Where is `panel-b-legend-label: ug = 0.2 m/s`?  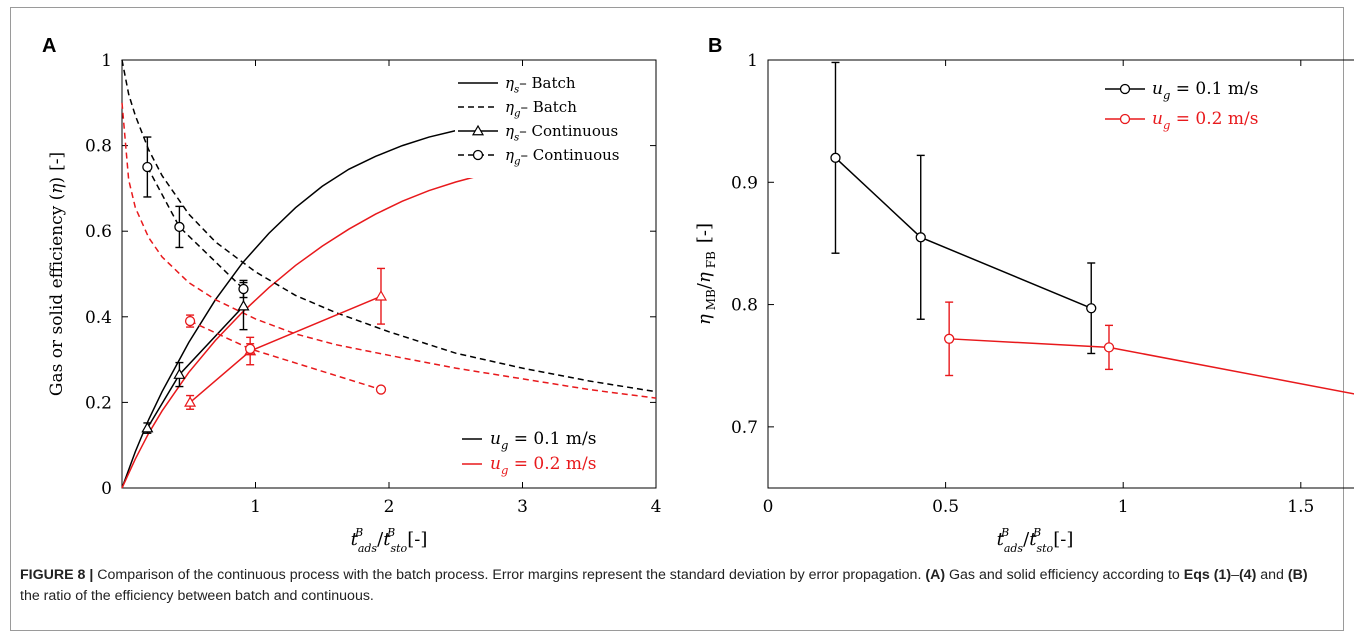 panel-b-legend-label: ug = 0.2 m/s is located at coordinates (1205, 120).